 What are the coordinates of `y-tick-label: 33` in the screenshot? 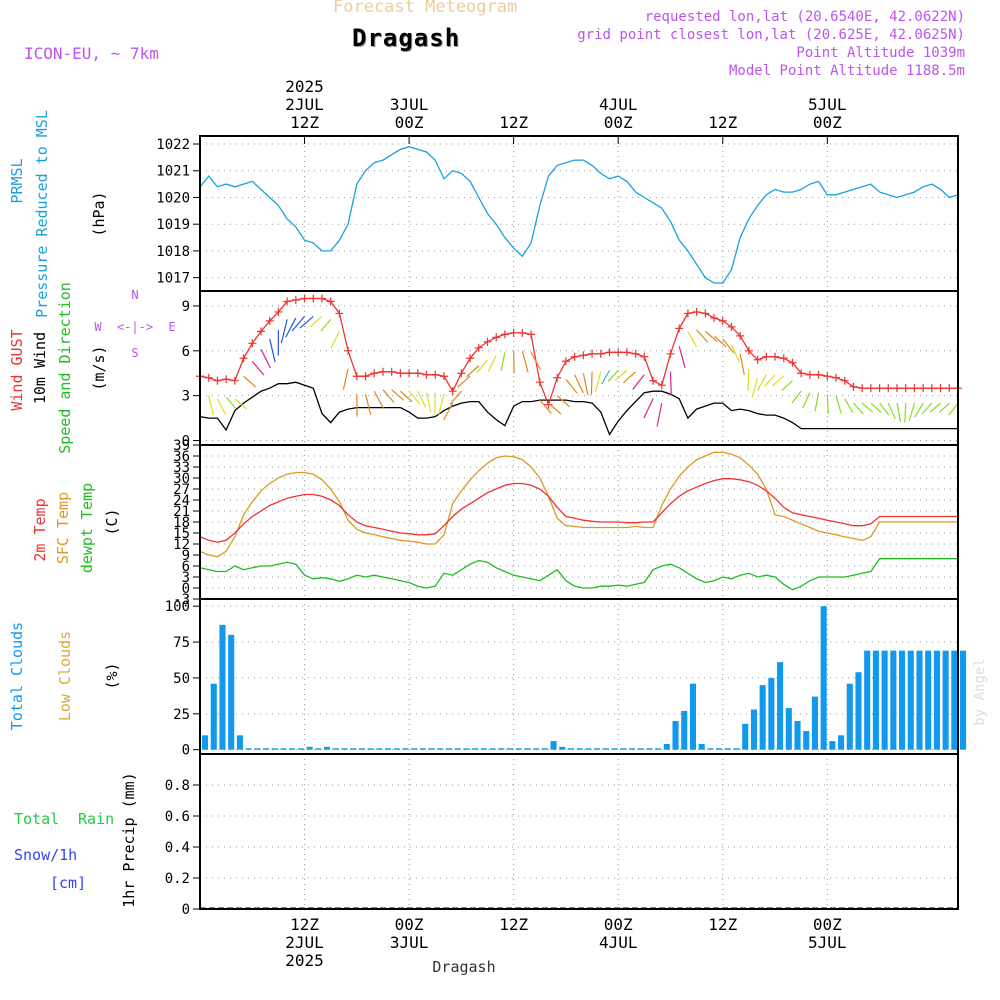 It's located at (181, 468).